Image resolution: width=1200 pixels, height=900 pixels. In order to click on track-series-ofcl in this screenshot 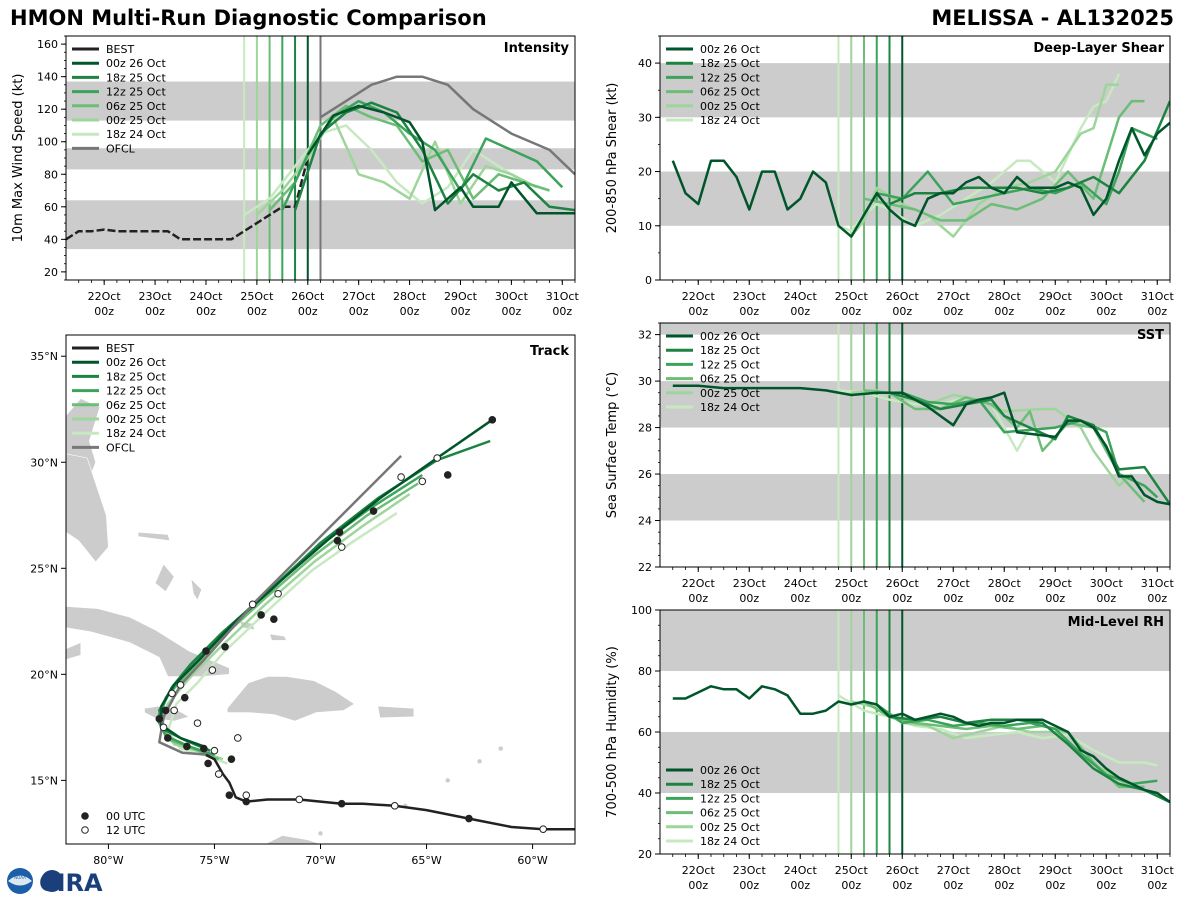, I will do `click(280, 606)`.